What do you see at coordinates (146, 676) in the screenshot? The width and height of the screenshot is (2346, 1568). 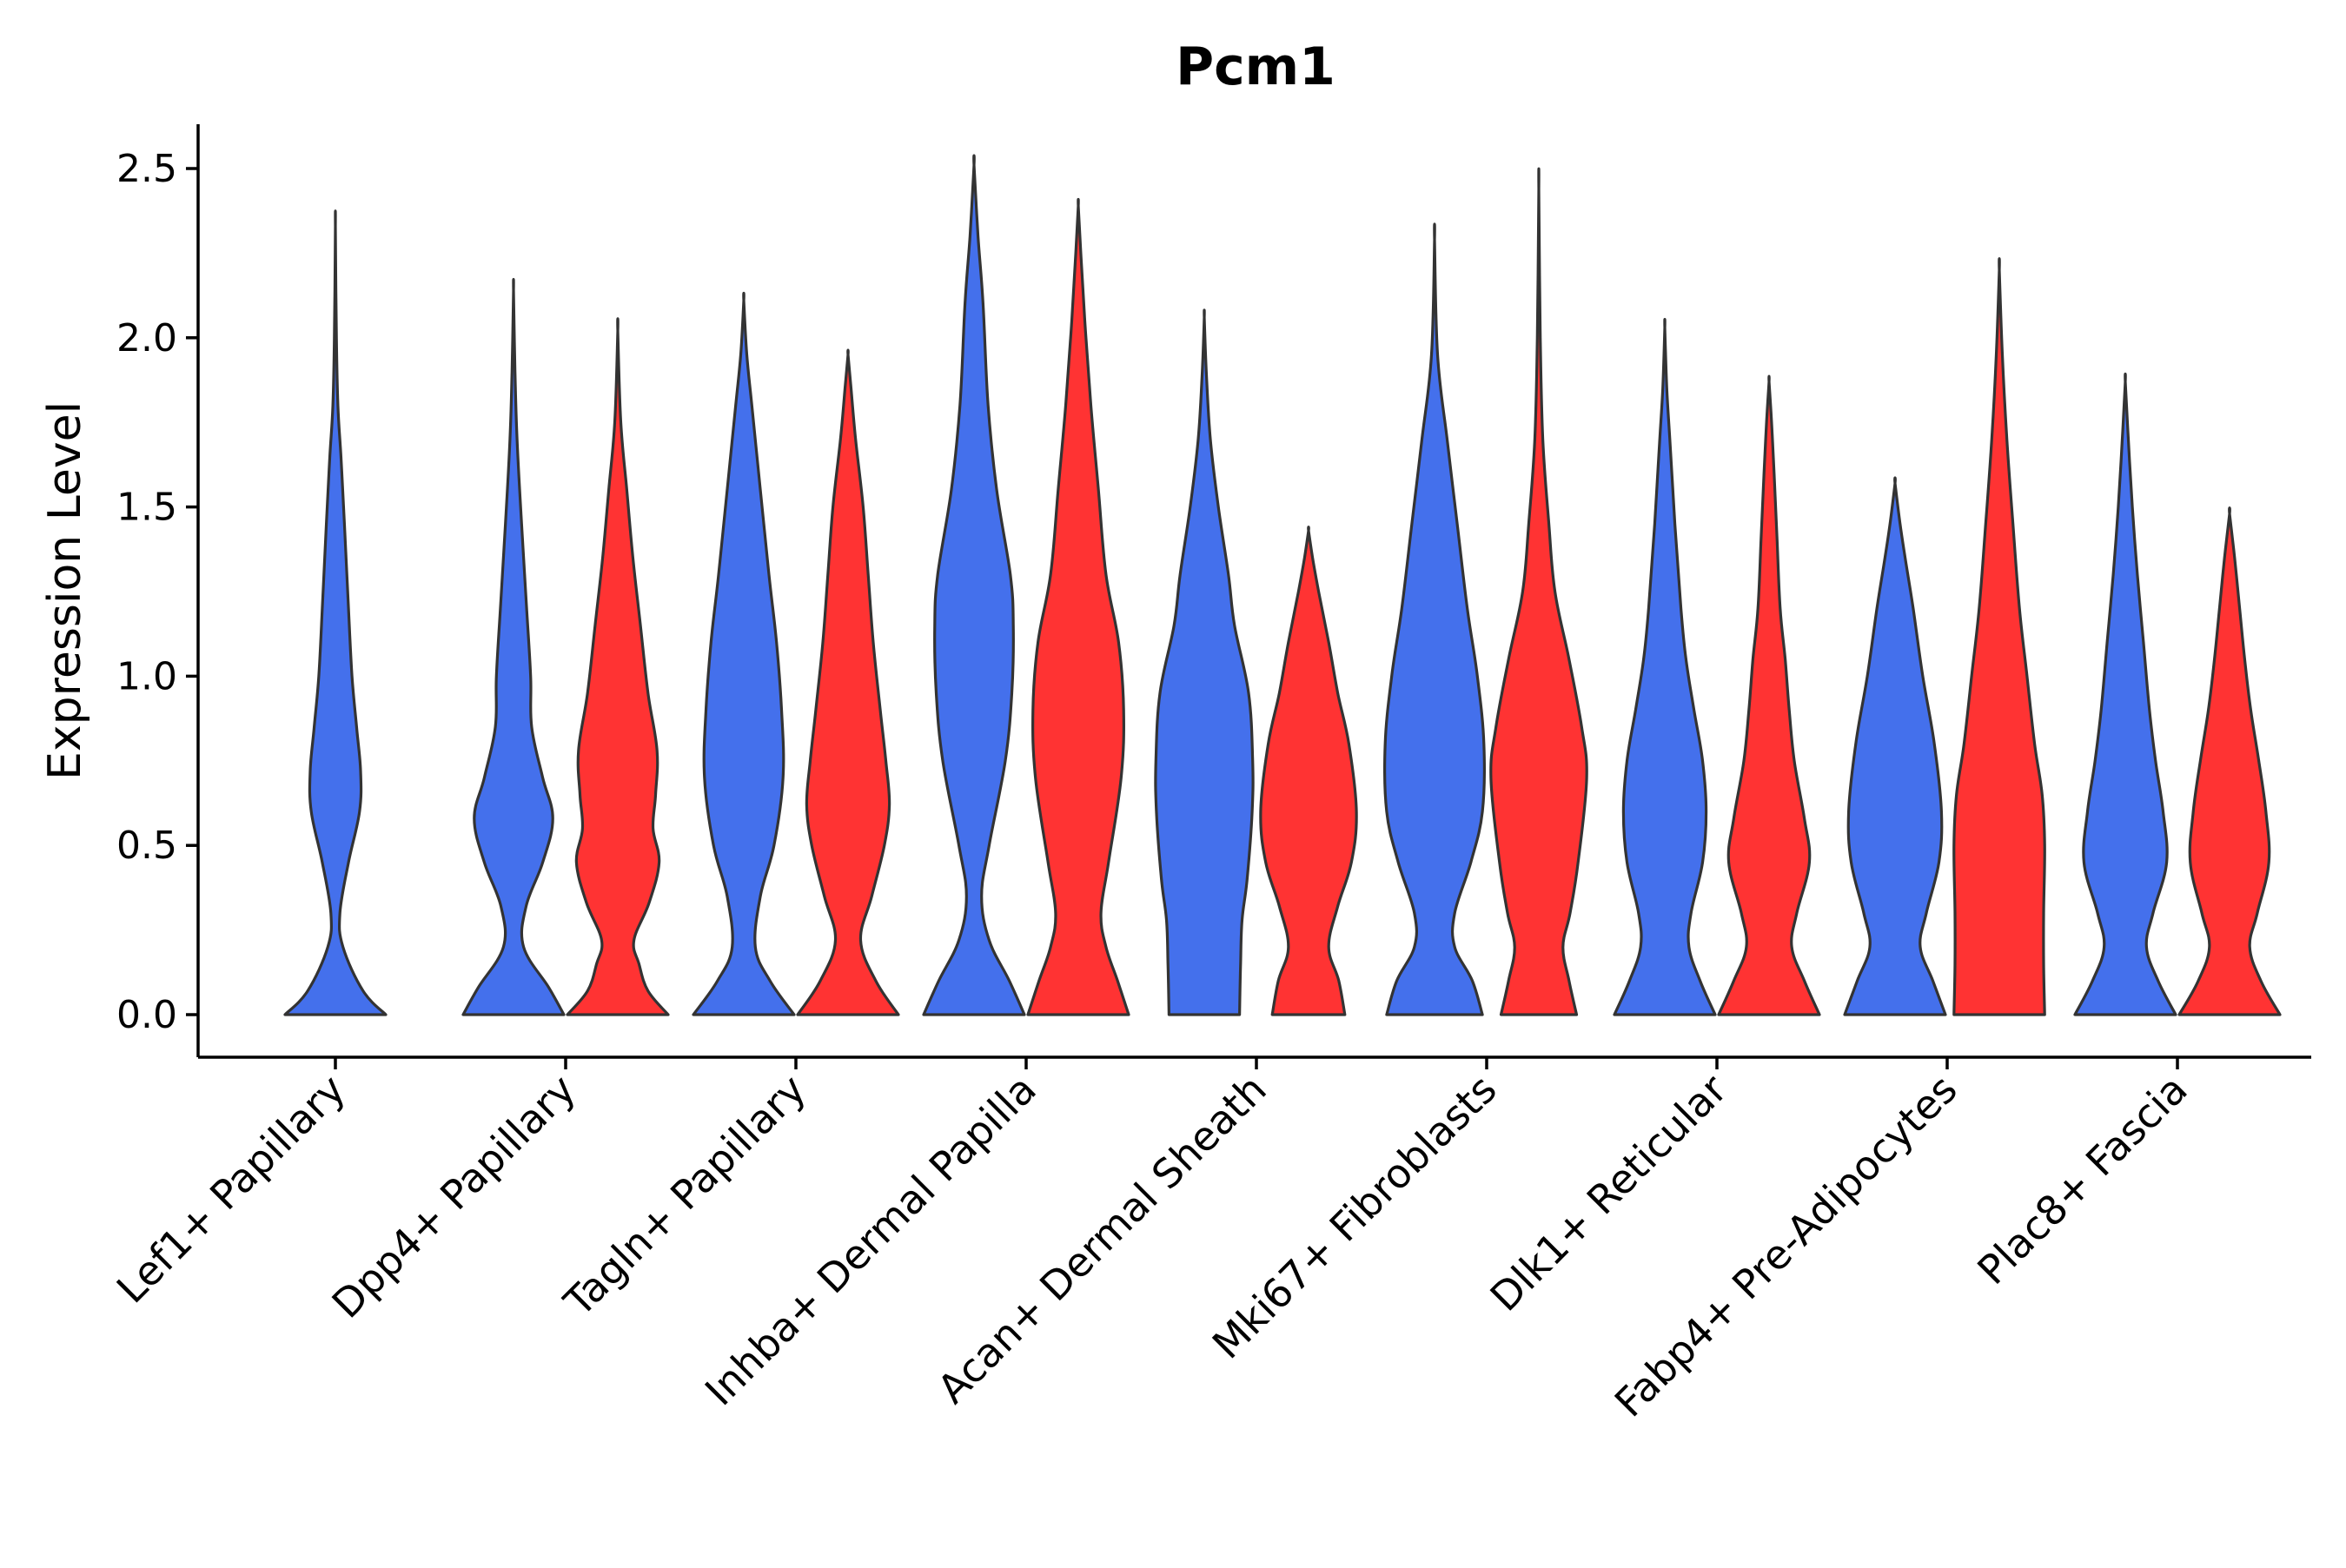 I see `y-tick-label: 1.0` at bounding box center [146, 676].